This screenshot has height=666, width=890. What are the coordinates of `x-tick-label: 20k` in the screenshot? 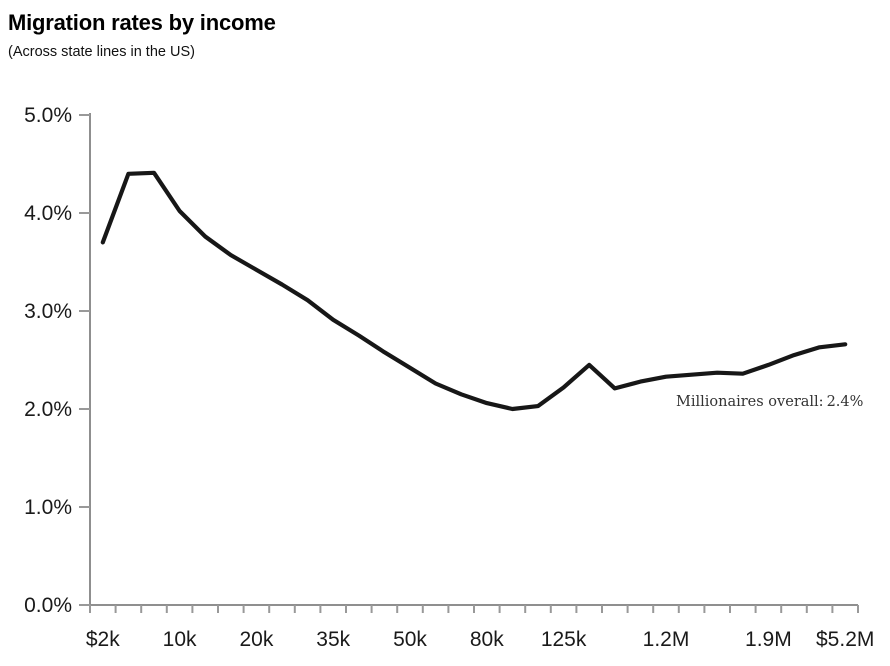 It's located at (256, 639).